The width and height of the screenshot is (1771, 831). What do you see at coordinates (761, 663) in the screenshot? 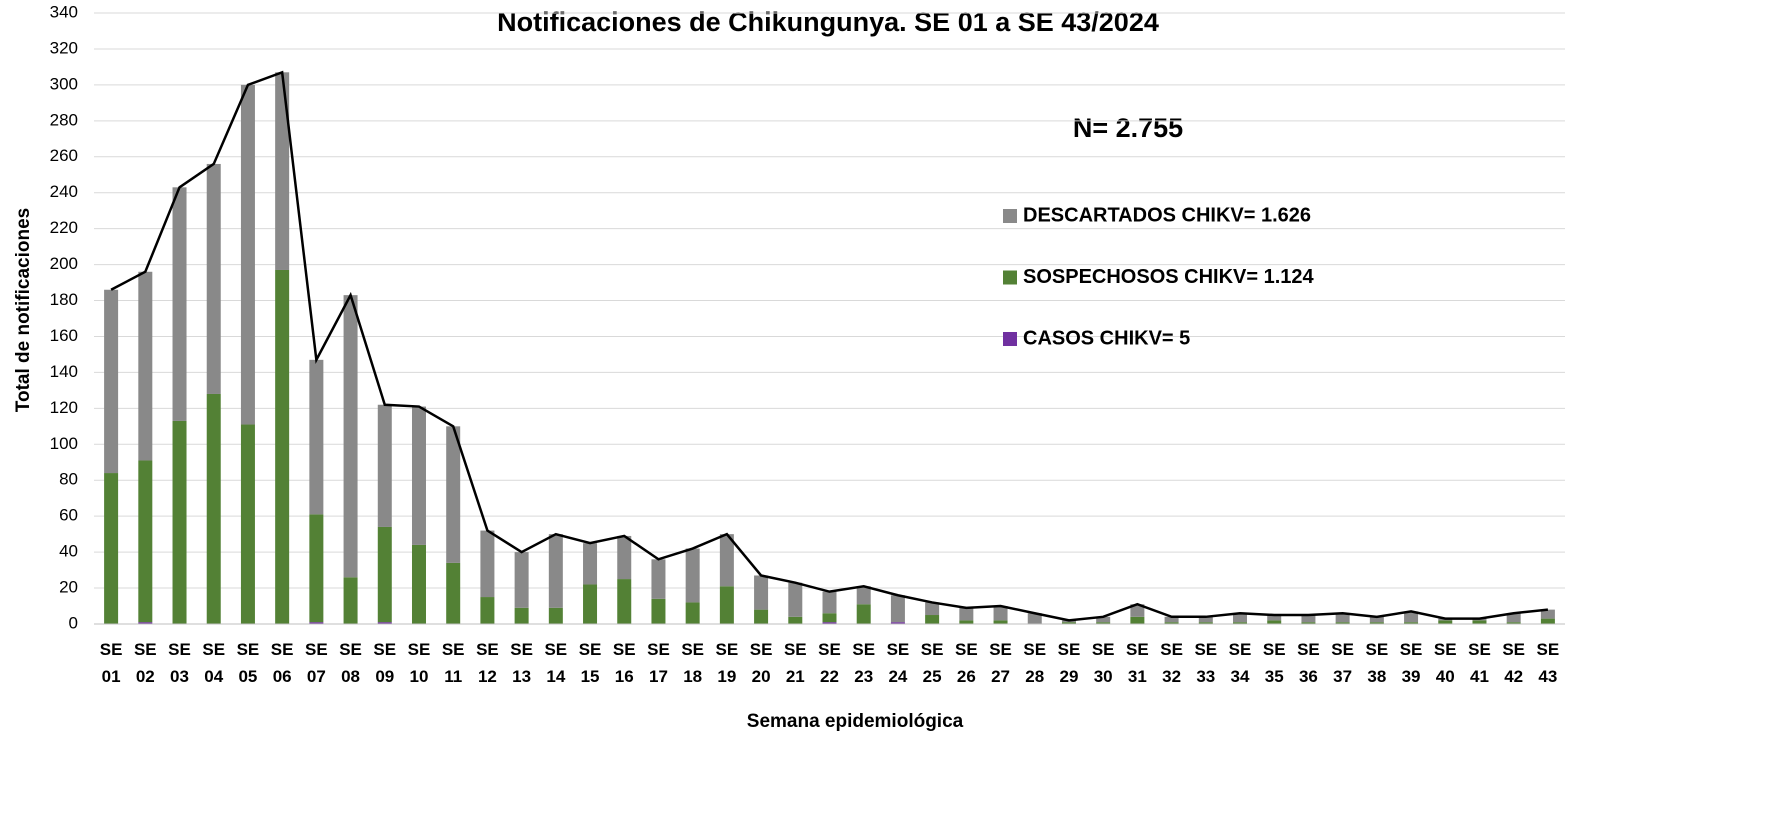
I see `x-tick-label: SE 20` at bounding box center [761, 663].